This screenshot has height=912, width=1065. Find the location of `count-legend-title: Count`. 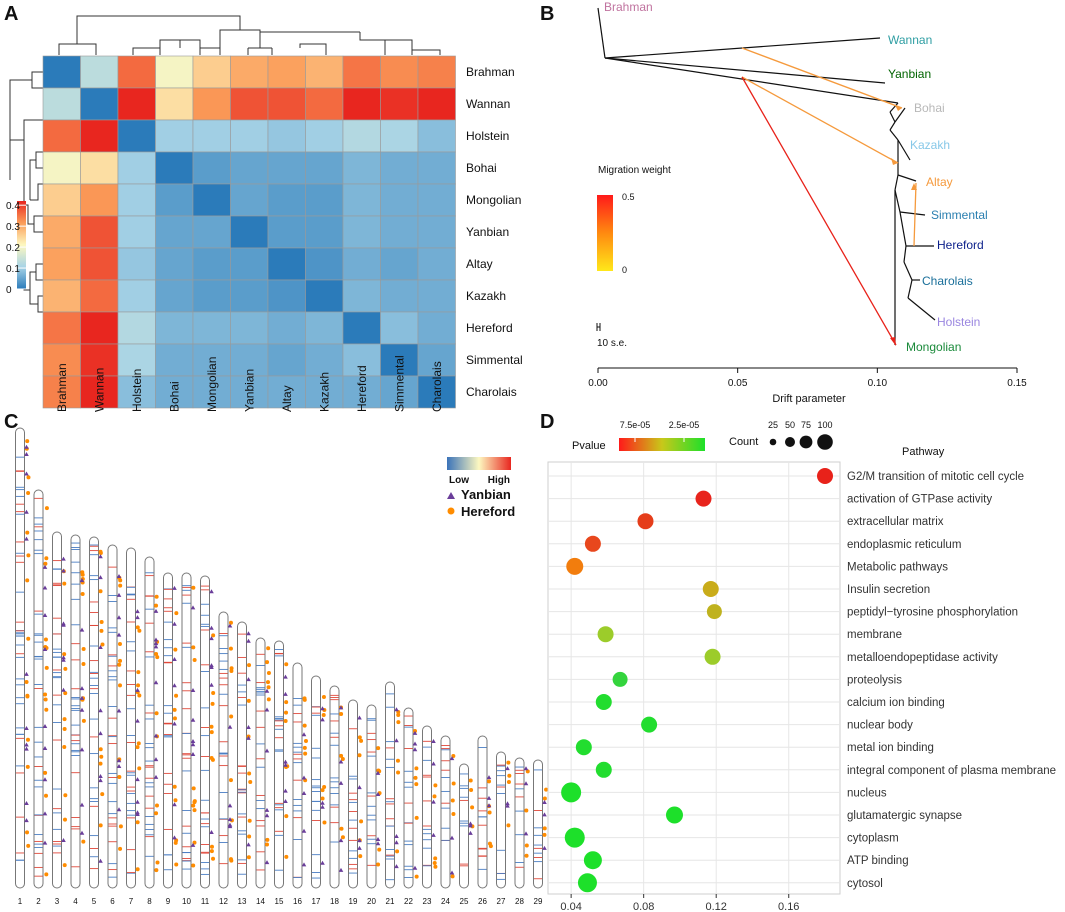

count-legend-title: Count is located at coordinates (743, 442).